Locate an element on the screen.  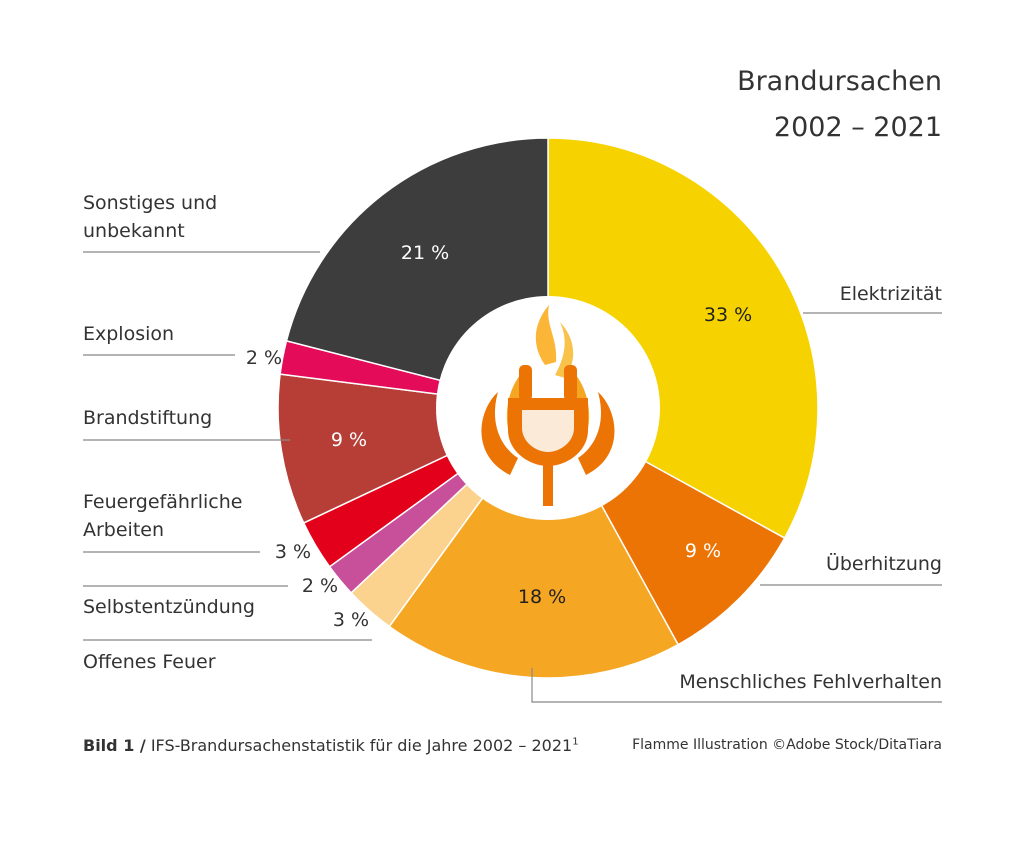
pct-label-selbstentzuendung: 2 % is located at coordinates (320, 586).